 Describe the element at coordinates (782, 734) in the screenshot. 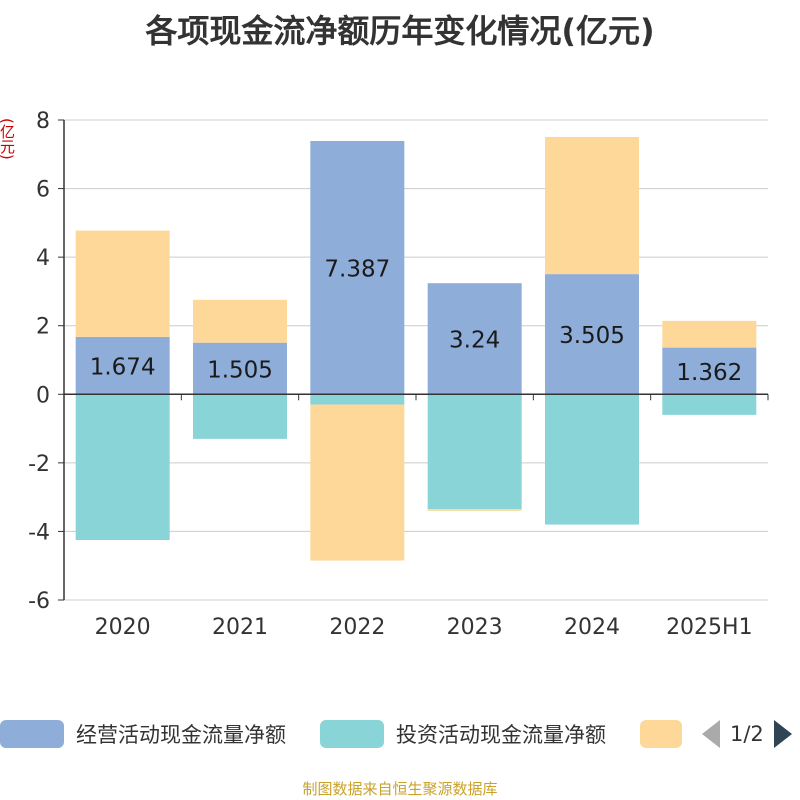

I see `next-page-icon` at that location.